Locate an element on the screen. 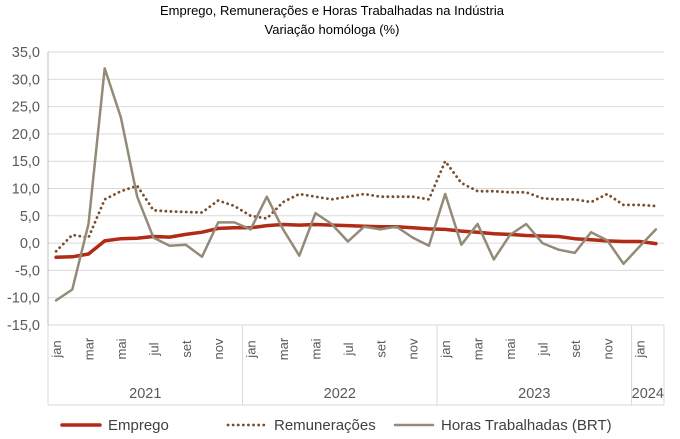 The image size is (680, 439). legend-label-2: Remunerações is located at coordinates (325, 425).